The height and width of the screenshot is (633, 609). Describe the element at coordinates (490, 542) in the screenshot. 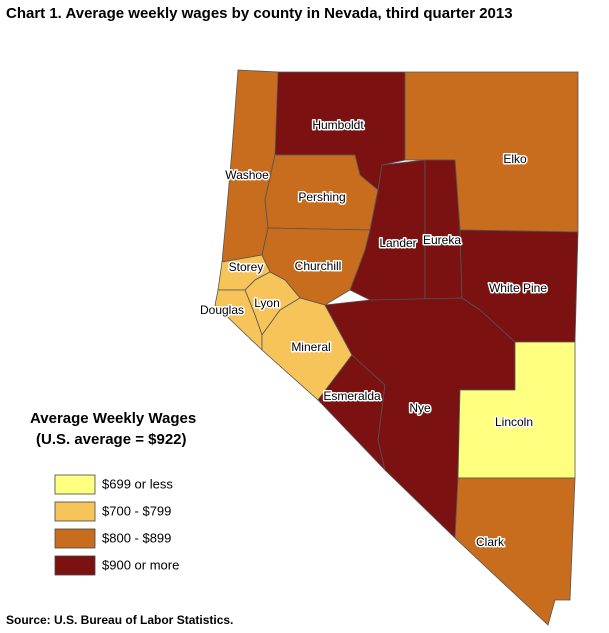

I see `county-label: Clark` at that location.